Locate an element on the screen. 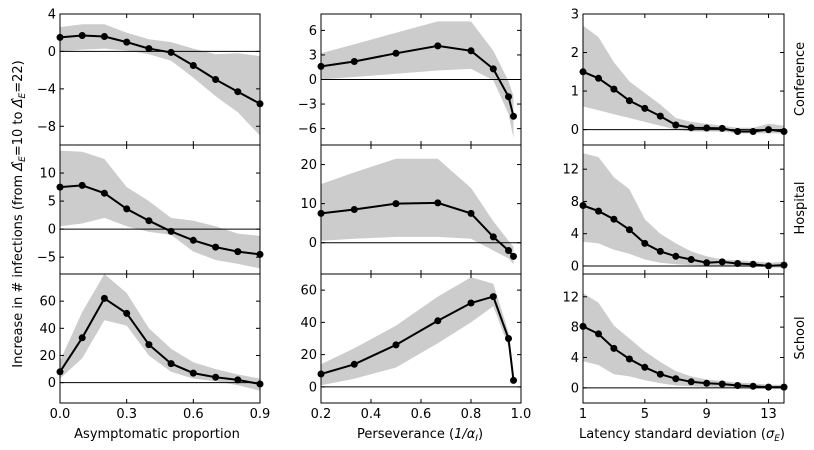  y-tick-label: 3 is located at coordinates (575, 15).